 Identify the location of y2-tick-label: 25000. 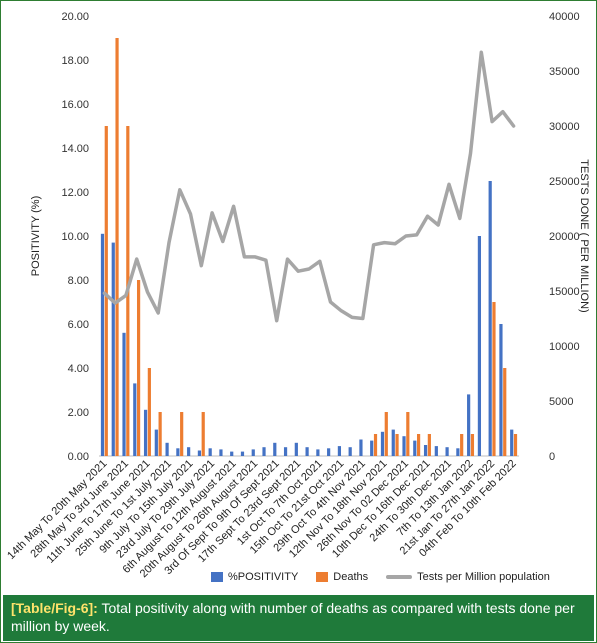
(564, 182).